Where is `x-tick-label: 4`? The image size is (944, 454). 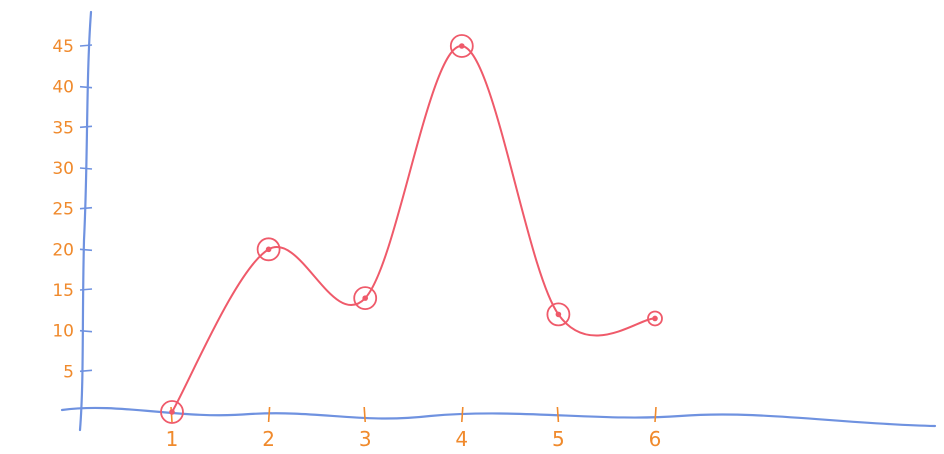
x-tick-label: 4 is located at coordinates (461, 439).